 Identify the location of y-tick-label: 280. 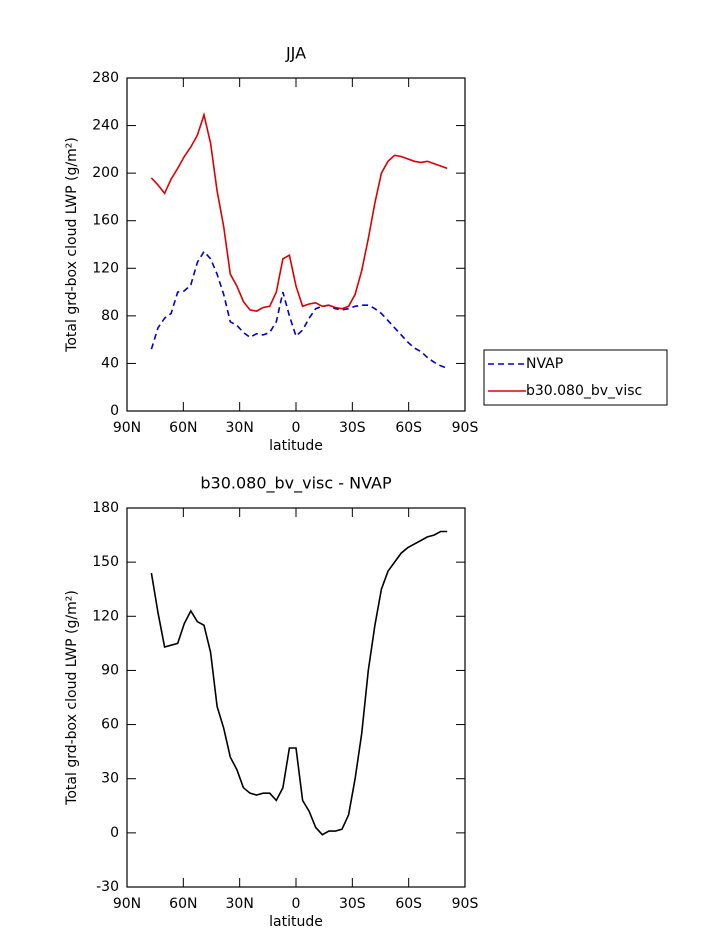
(105, 78).